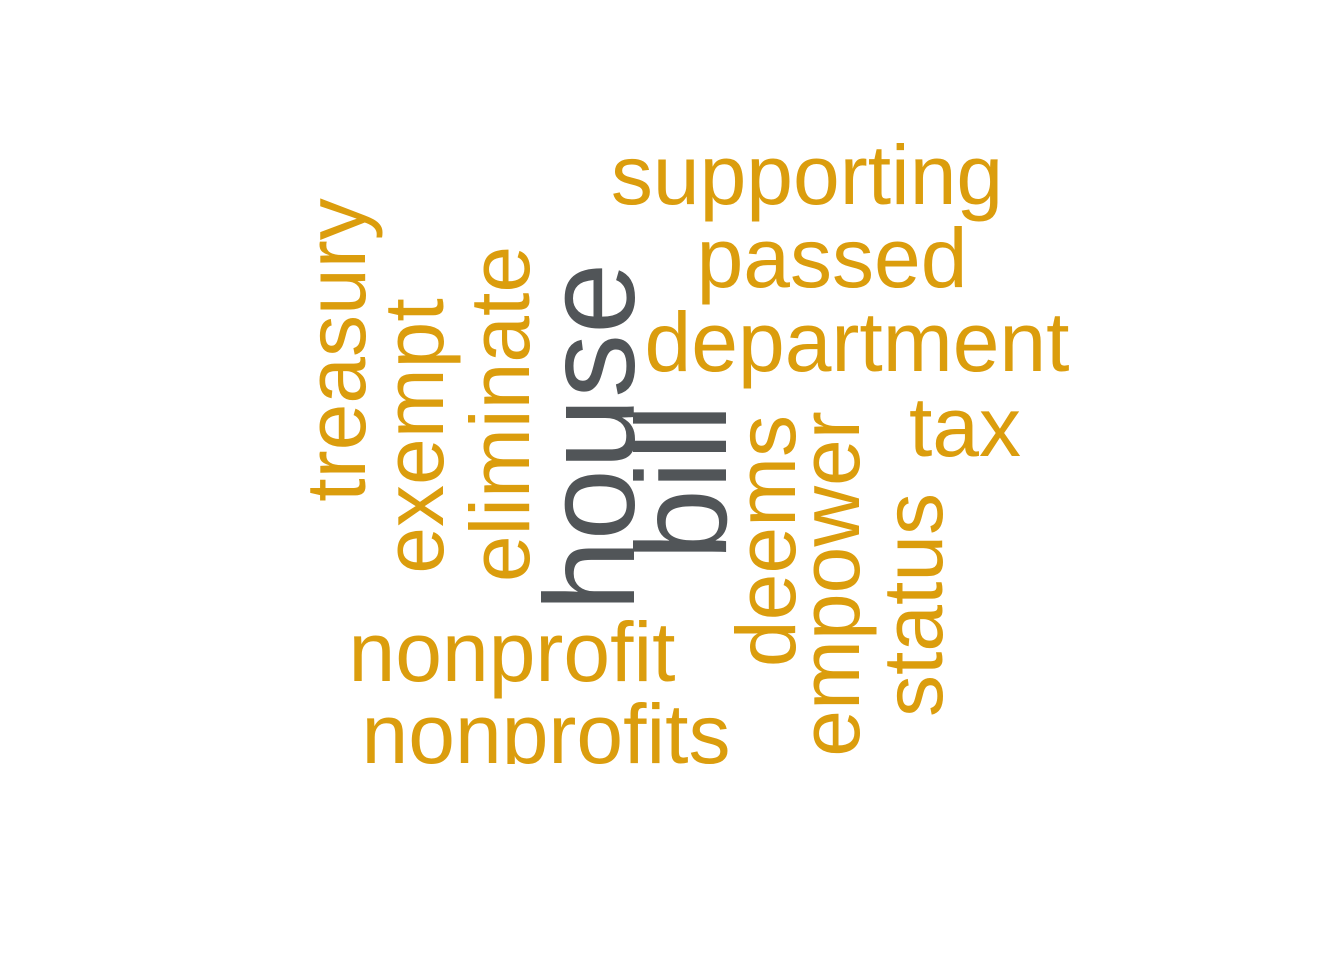 This screenshot has width=1344, height=960. I want to click on word-nonprofits: nonprofits, so click(546, 725).